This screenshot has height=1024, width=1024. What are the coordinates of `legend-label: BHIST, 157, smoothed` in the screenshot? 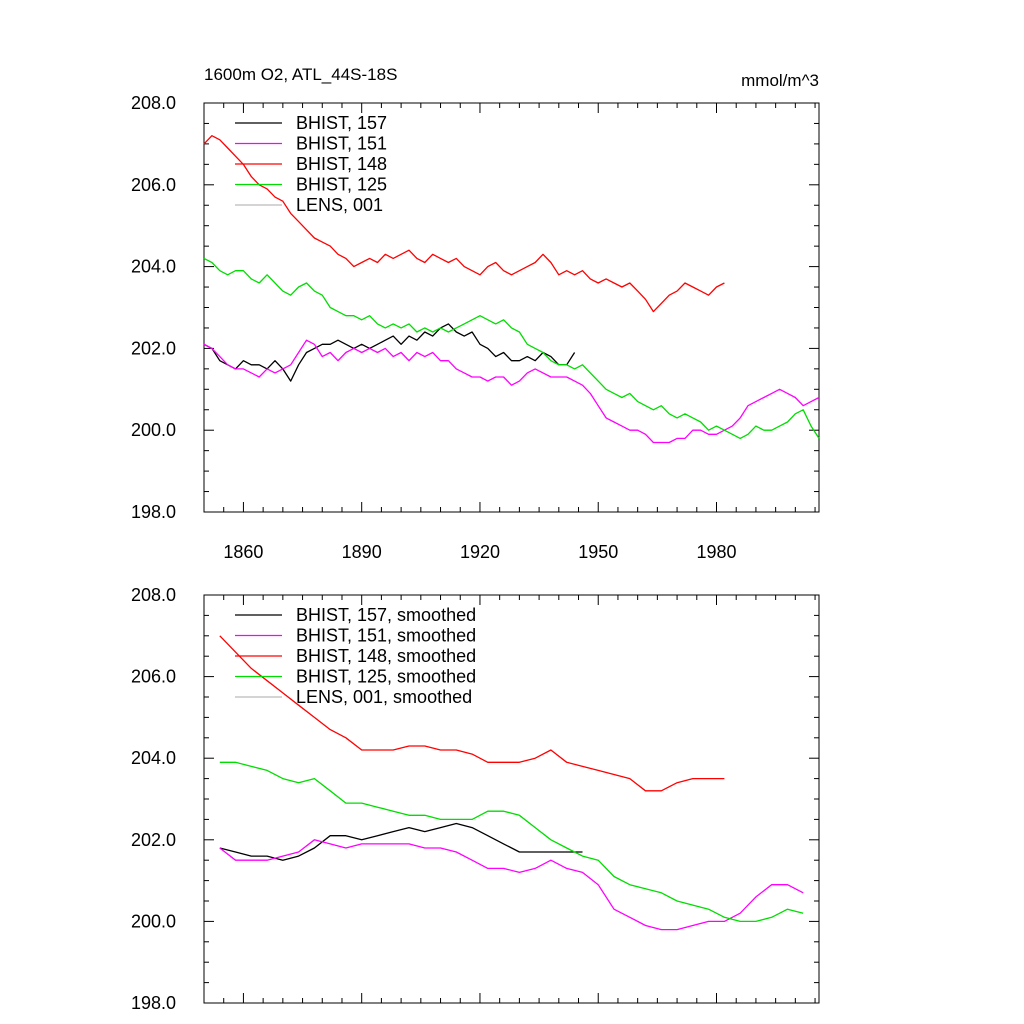 It's located at (386, 615).